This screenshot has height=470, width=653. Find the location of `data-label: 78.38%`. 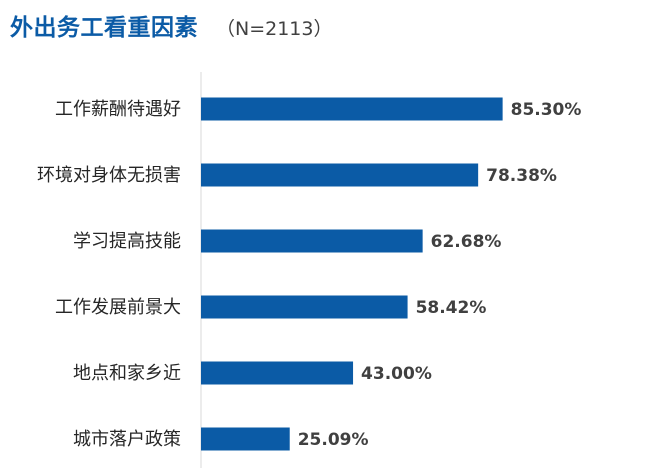

data-label: 78.38% is located at coordinates (521, 176).